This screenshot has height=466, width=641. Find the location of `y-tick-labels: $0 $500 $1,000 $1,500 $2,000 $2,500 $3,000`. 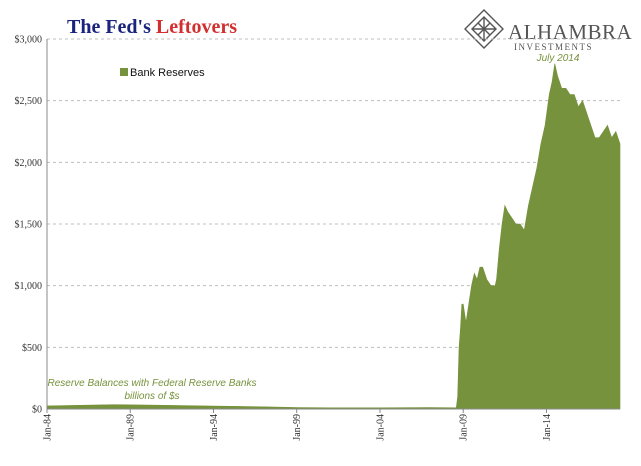

y-tick-labels: $0 $500 $1,000 $1,500 $2,000 $2,500 $3,000 is located at coordinates (29, 225).